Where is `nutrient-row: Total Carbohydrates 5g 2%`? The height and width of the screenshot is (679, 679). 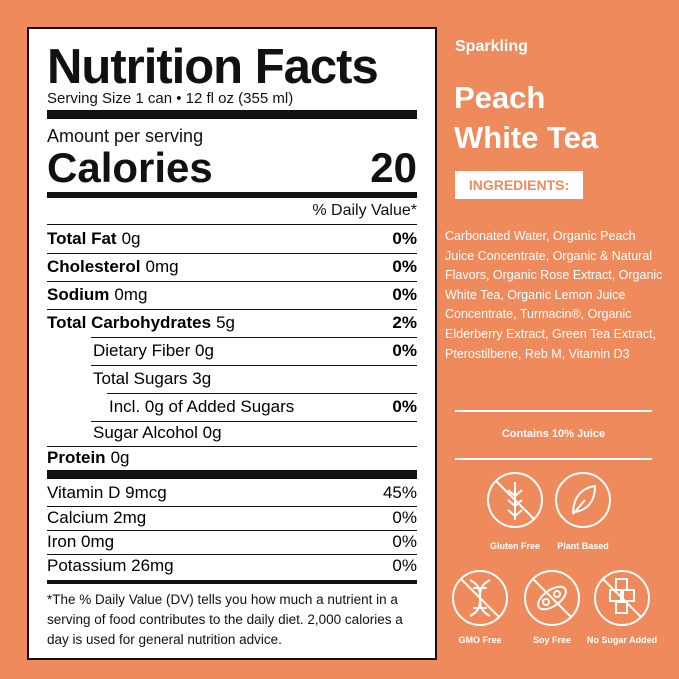
nutrient-row: Total Carbohydrates 5g 2% is located at coordinates (232, 323).